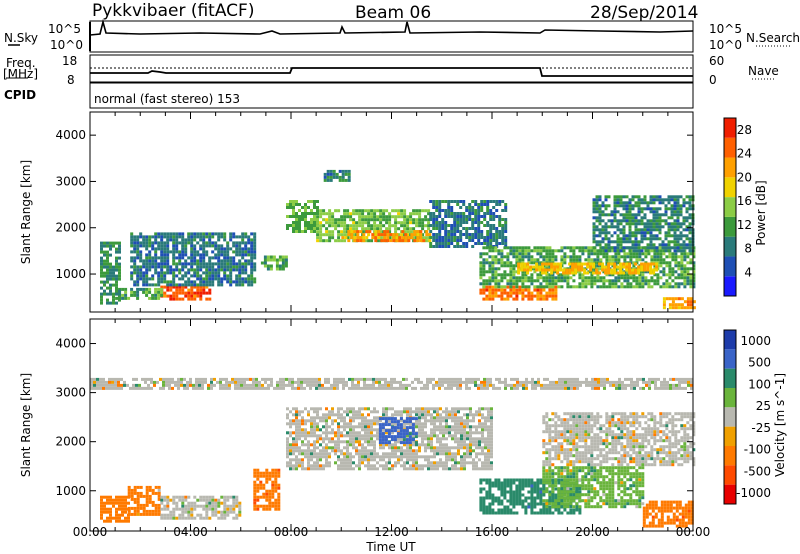 This screenshot has height=554, width=800. Describe the element at coordinates (279, 500) in the screenshot. I see `vel-cell-r3` at that location.